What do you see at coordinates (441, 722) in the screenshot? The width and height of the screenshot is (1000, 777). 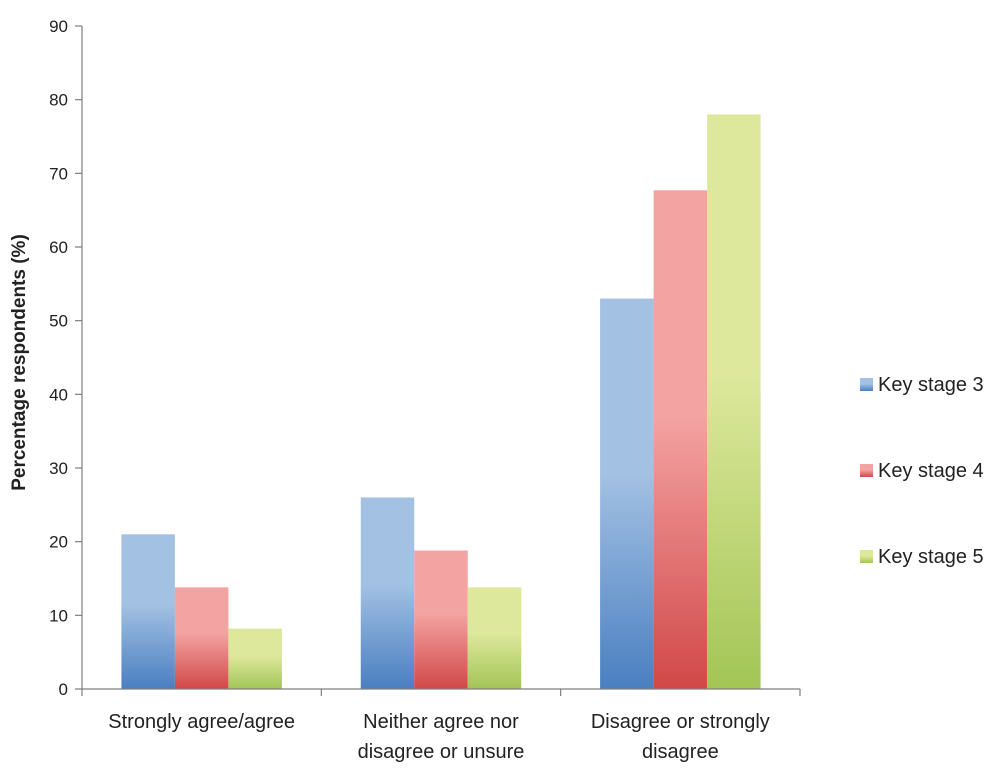 I see `x-category-label: Neither agree nor` at bounding box center [441, 722].